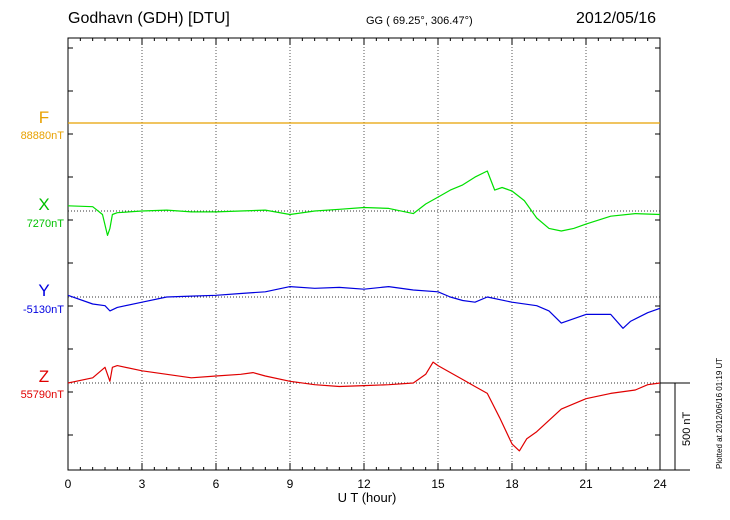  I want to click on x-axis-title: U T (hour), so click(367, 497).